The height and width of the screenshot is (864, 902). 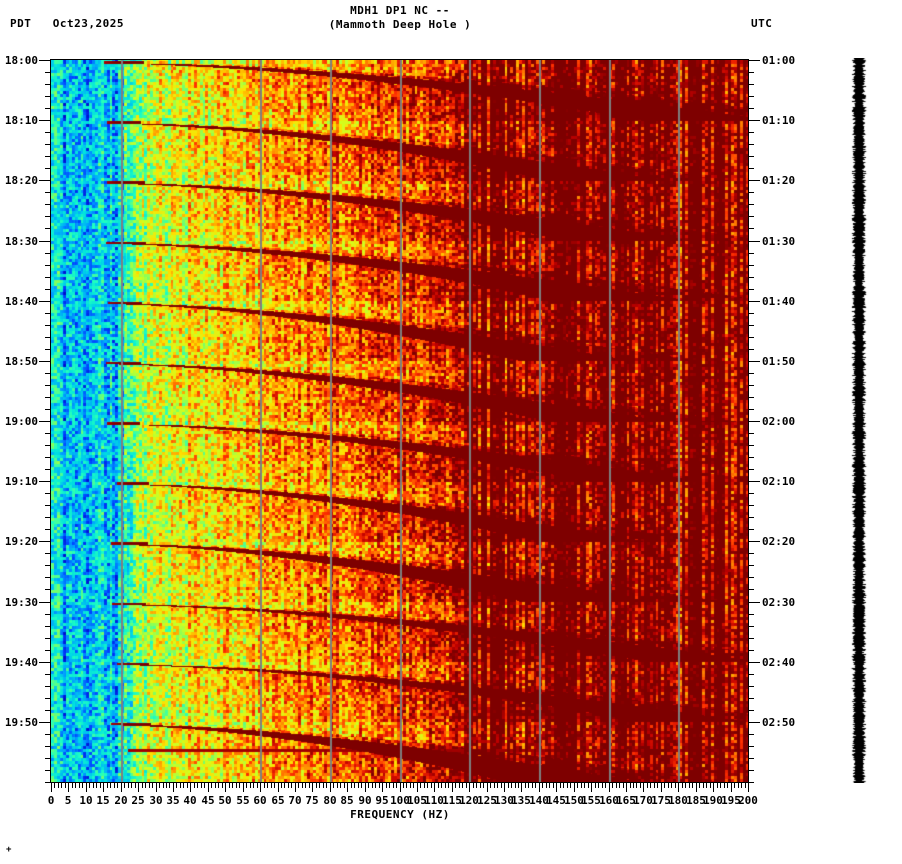 I want to click on y-axis-left-label: 19:50, so click(x=21, y=722).